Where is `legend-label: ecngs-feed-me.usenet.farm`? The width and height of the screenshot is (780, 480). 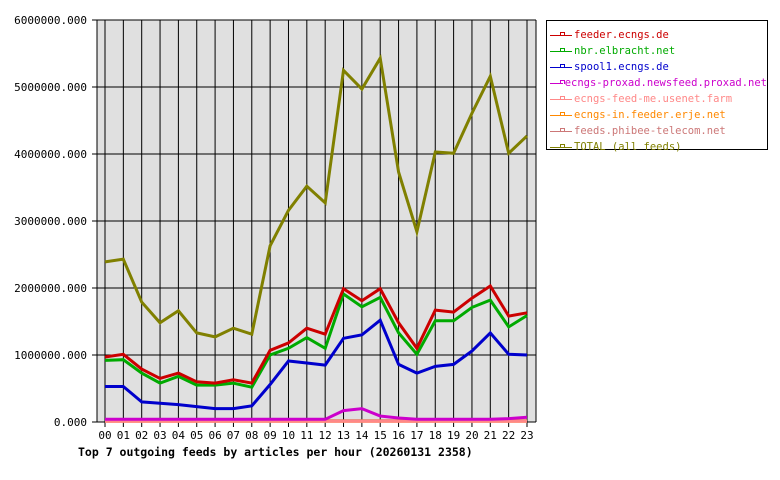 legend-label: ecngs-feed-me.usenet.farm is located at coordinates (653, 99).